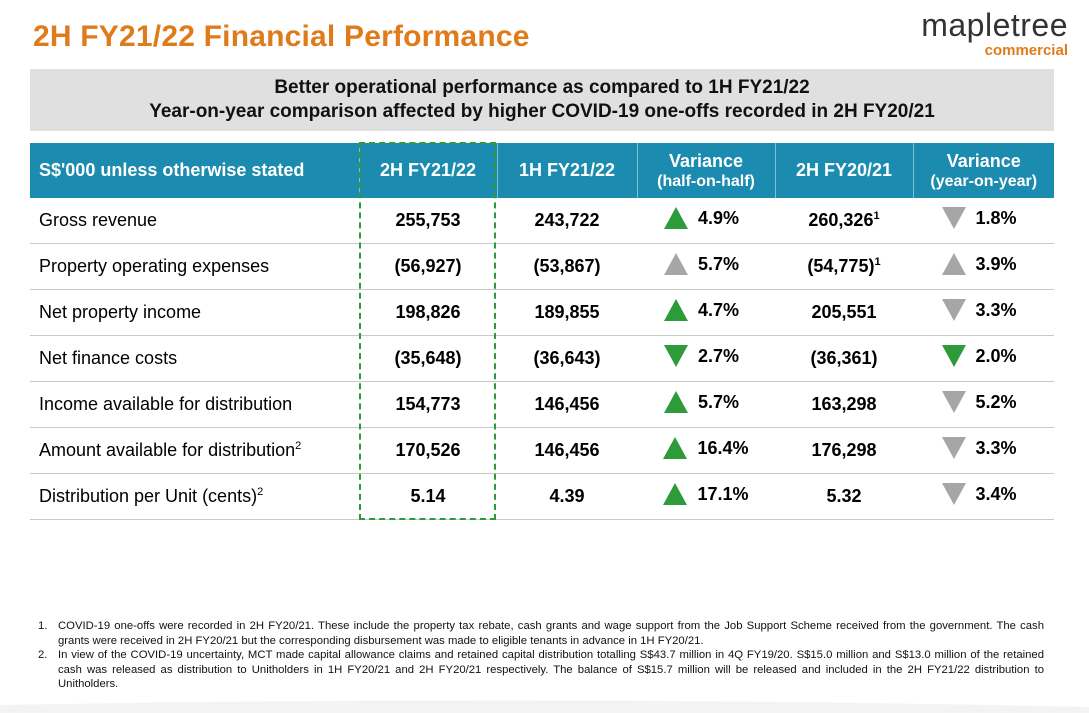 This screenshot has width=1089, height=713. I want to click on logo-subtitle: commercial, so click(1026, 50).